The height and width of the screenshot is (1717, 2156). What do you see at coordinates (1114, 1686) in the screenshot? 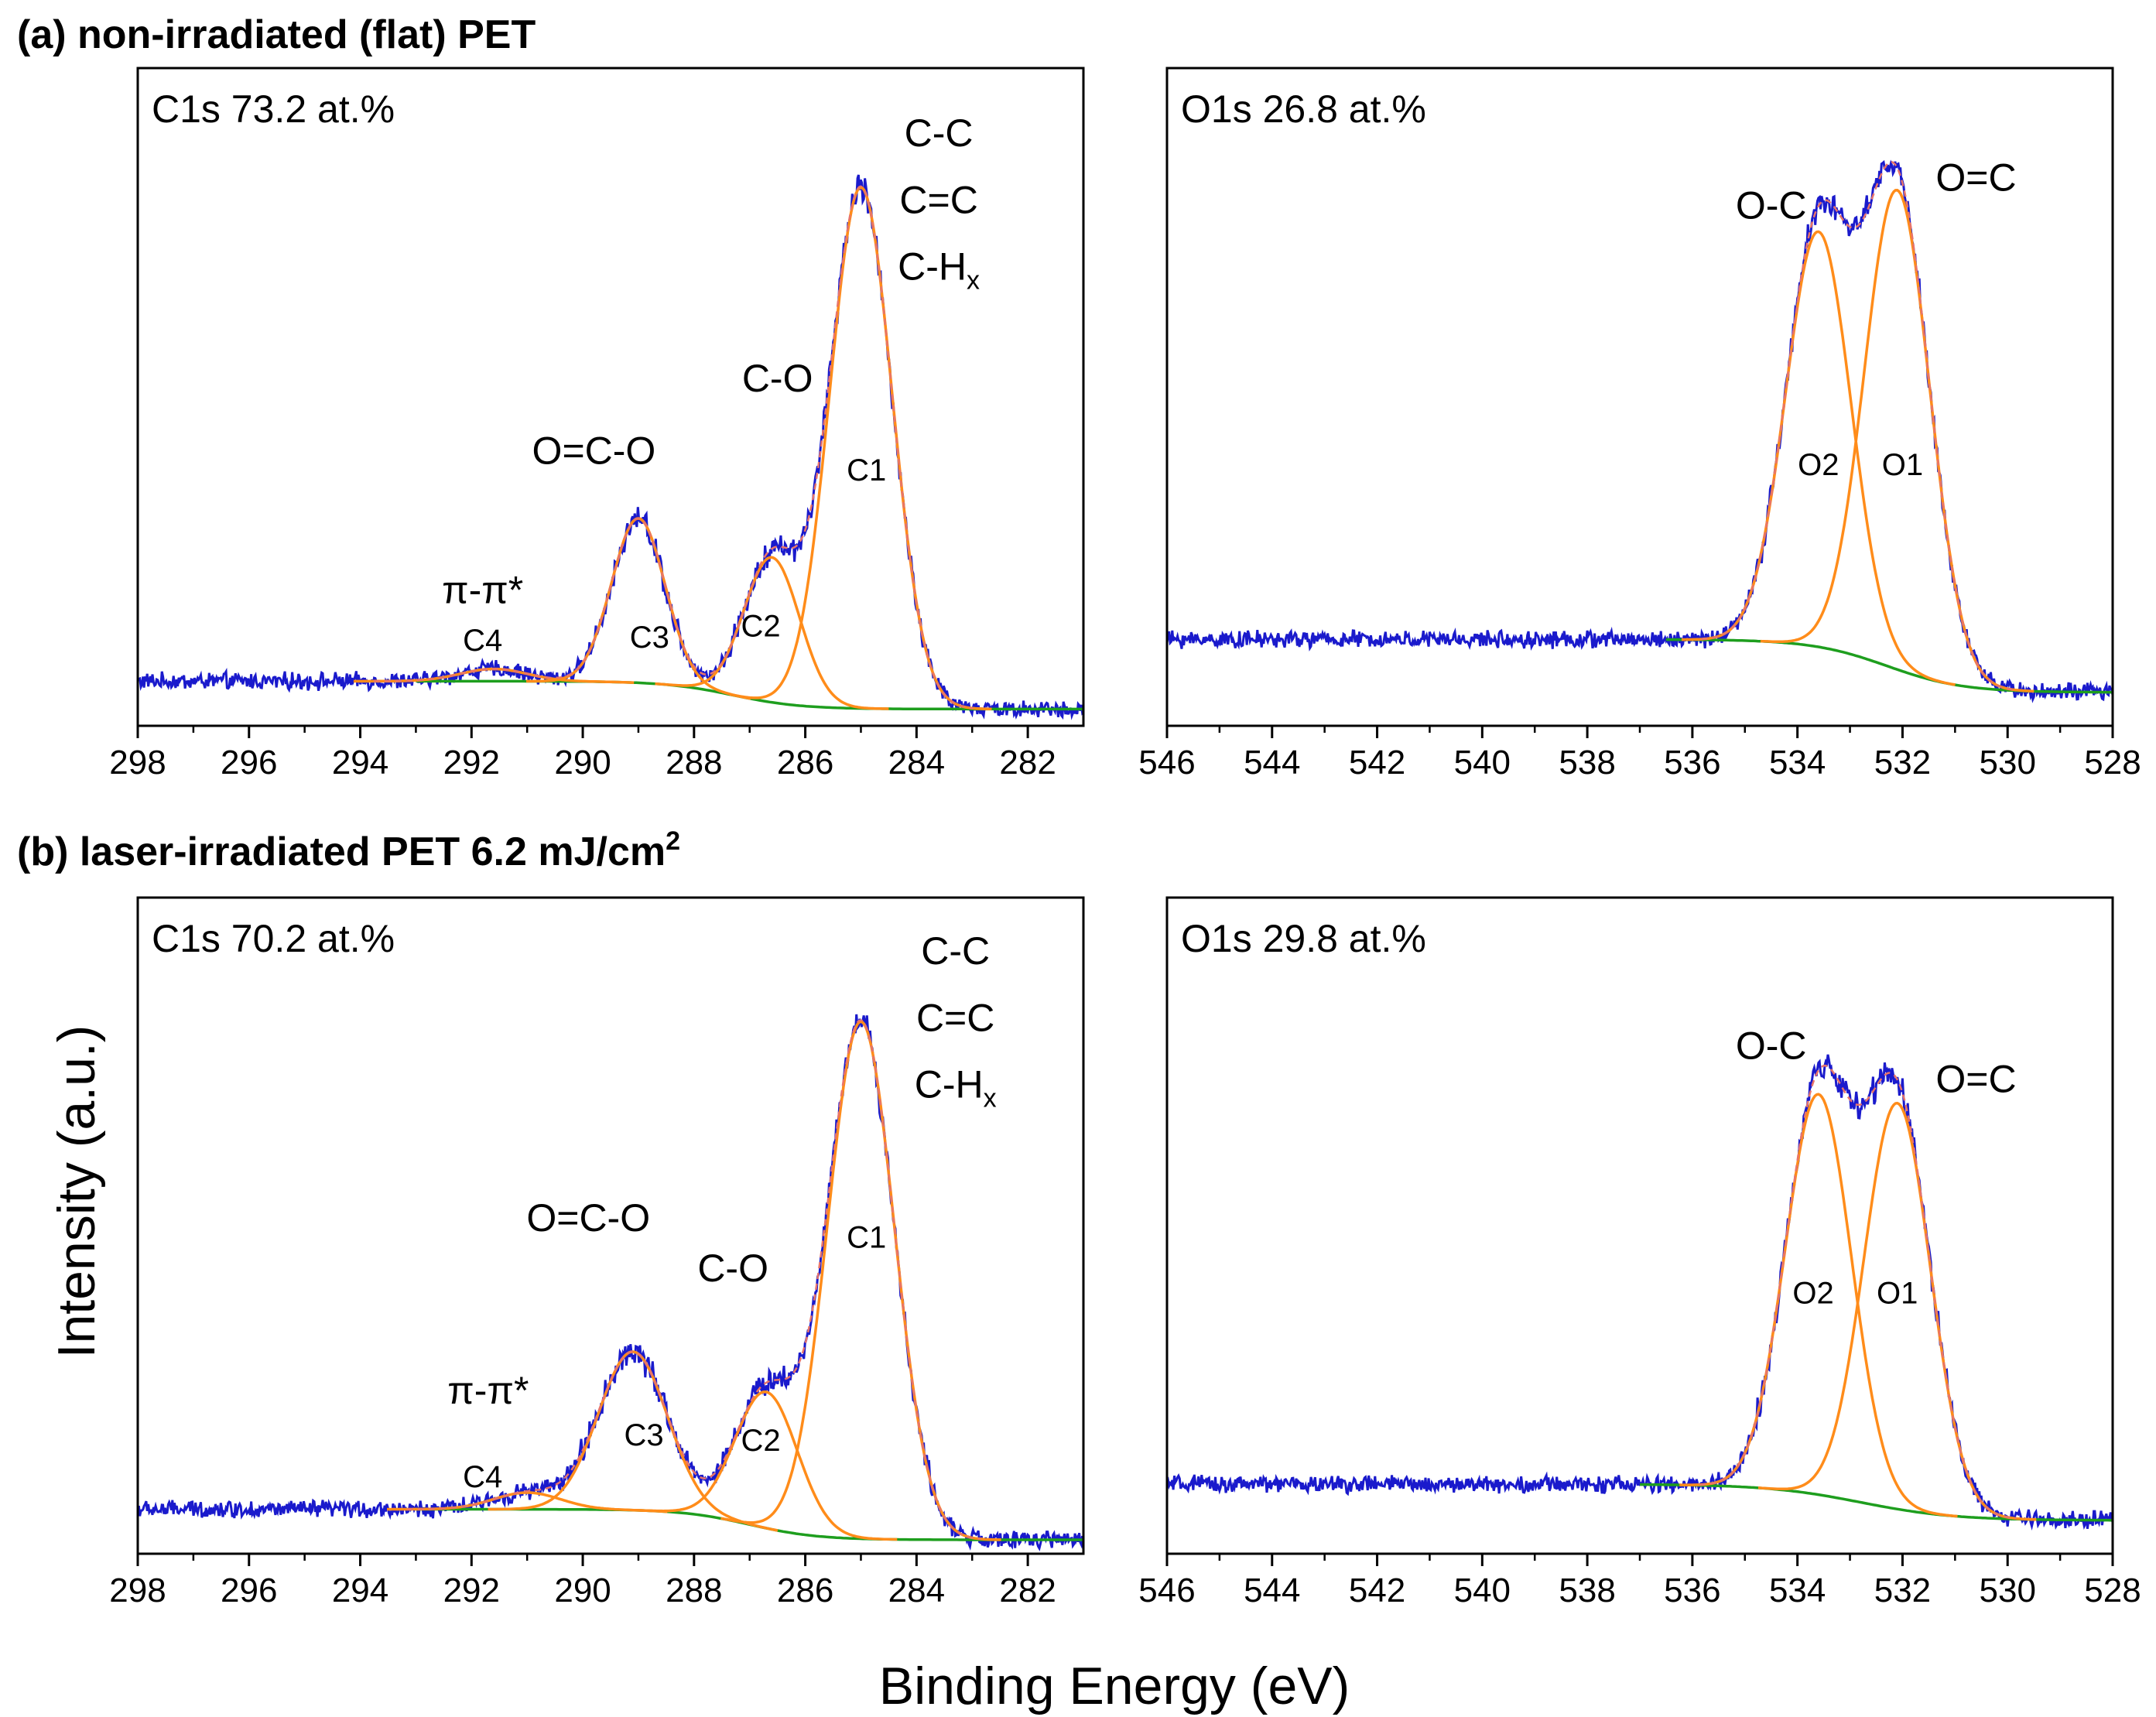
I see `x-axis-label: Binding Energy (eV)` at bounding box center [1114, 1686].